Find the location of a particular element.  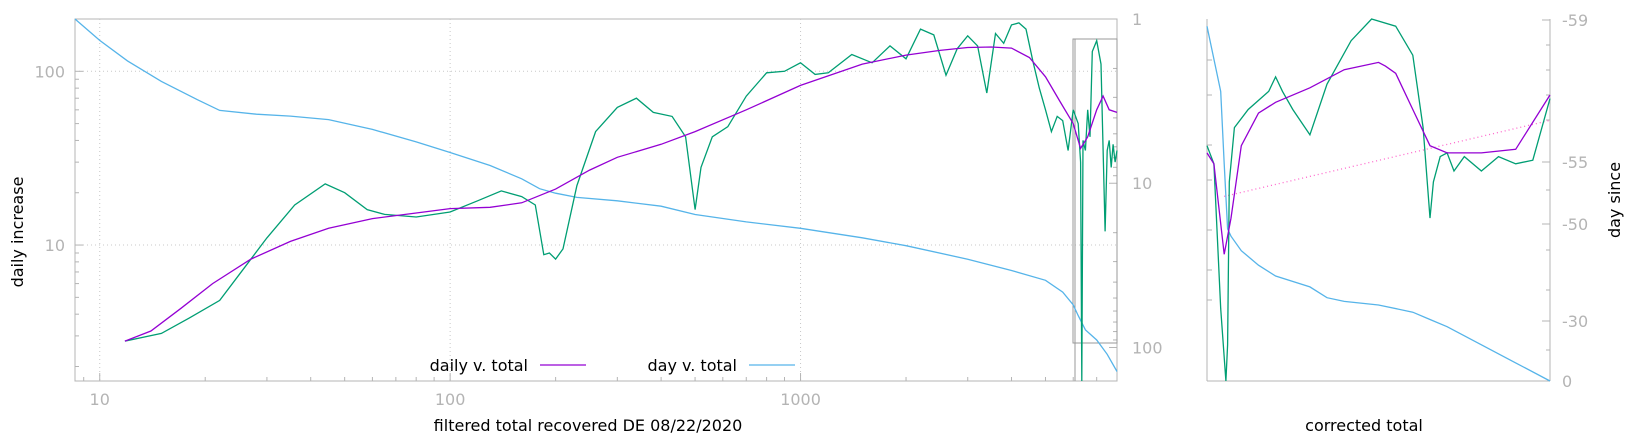

x-axis-label-corrected: corrected total is located at coordinates (1364, 425).